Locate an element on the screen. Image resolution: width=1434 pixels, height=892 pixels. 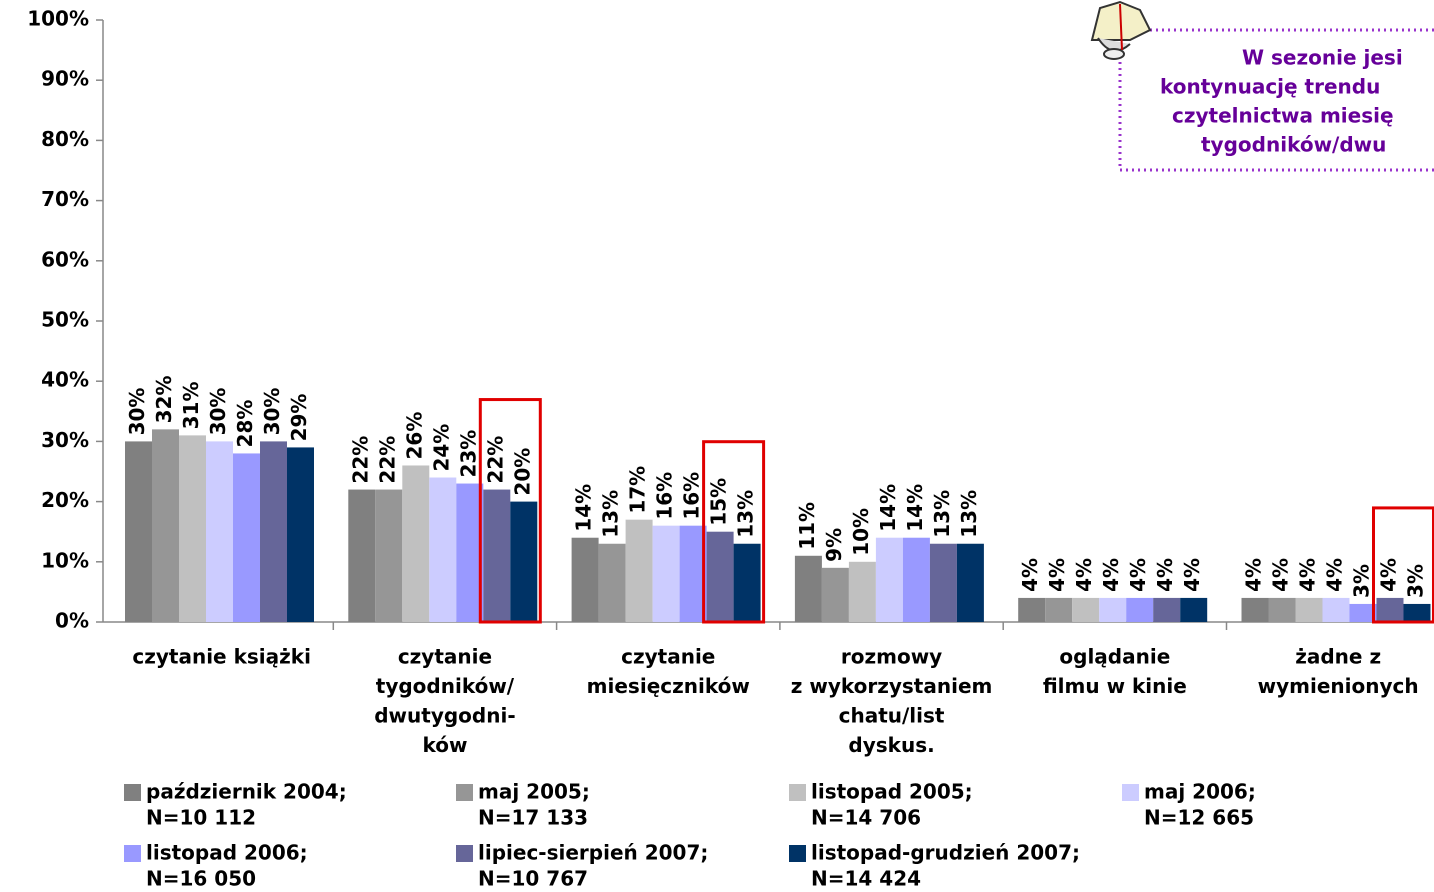
annotation-icon is located at coordinates (1121, 30).